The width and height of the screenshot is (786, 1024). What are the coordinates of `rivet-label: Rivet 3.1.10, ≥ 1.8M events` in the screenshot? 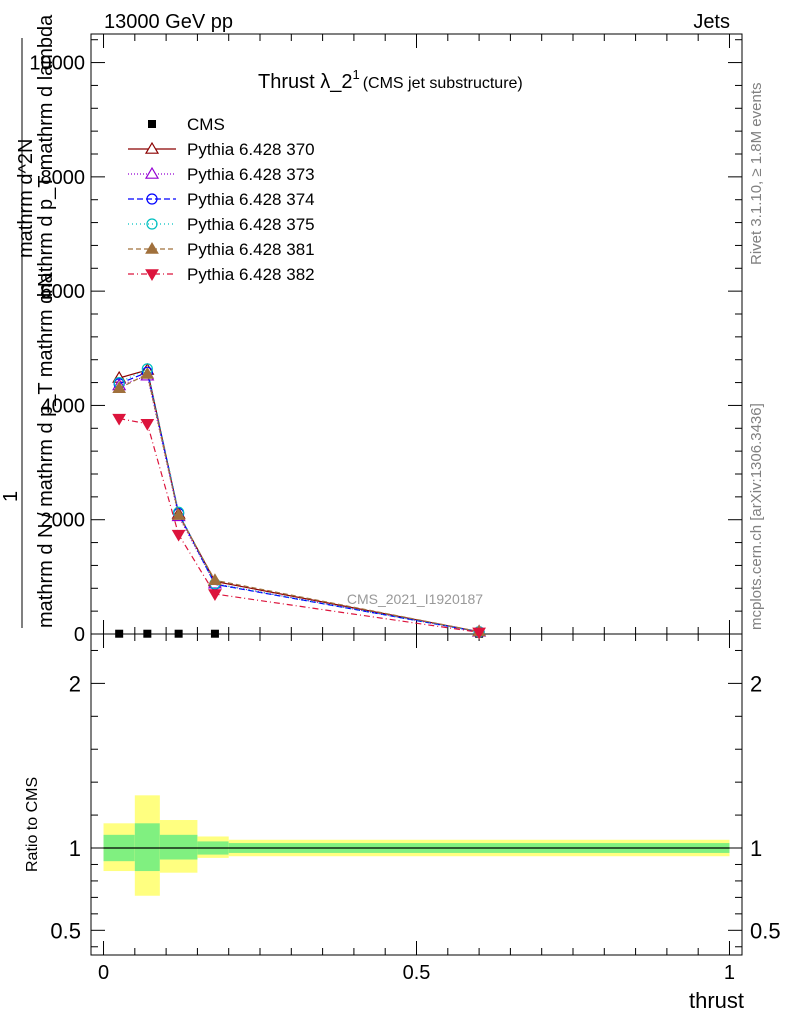 It's located at (756, 174).